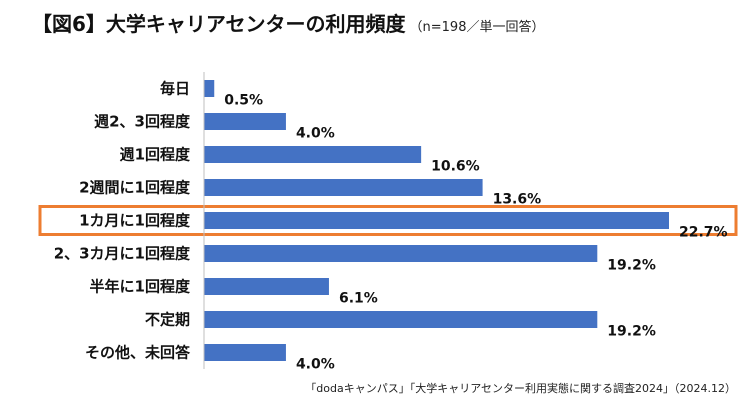  I want to click on category-label: 1カ月に1回程度, so click(135, 221).